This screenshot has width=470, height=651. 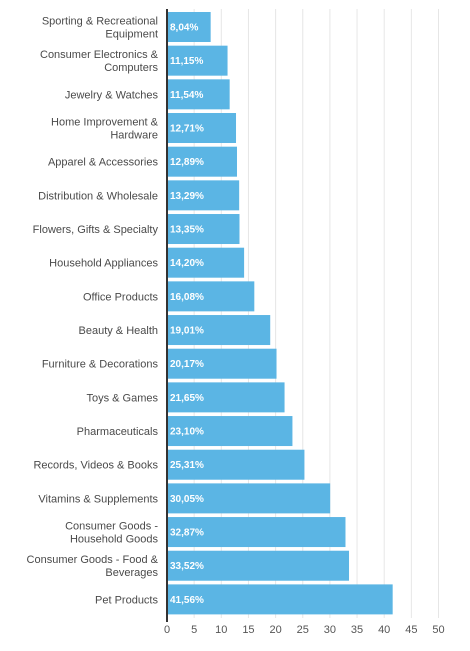 I want to click on category-label-line: Beauty & Health, so click(x=119, y=331).